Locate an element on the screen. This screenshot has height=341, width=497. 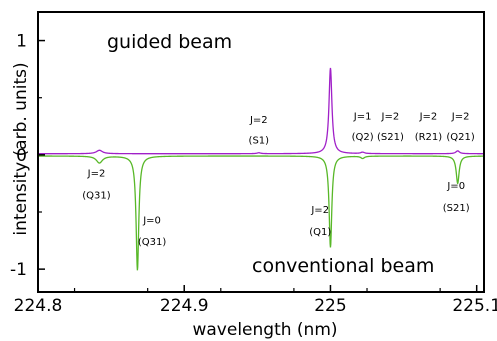
x-tick-label: 224.8 is located at coordinates (38, 306).